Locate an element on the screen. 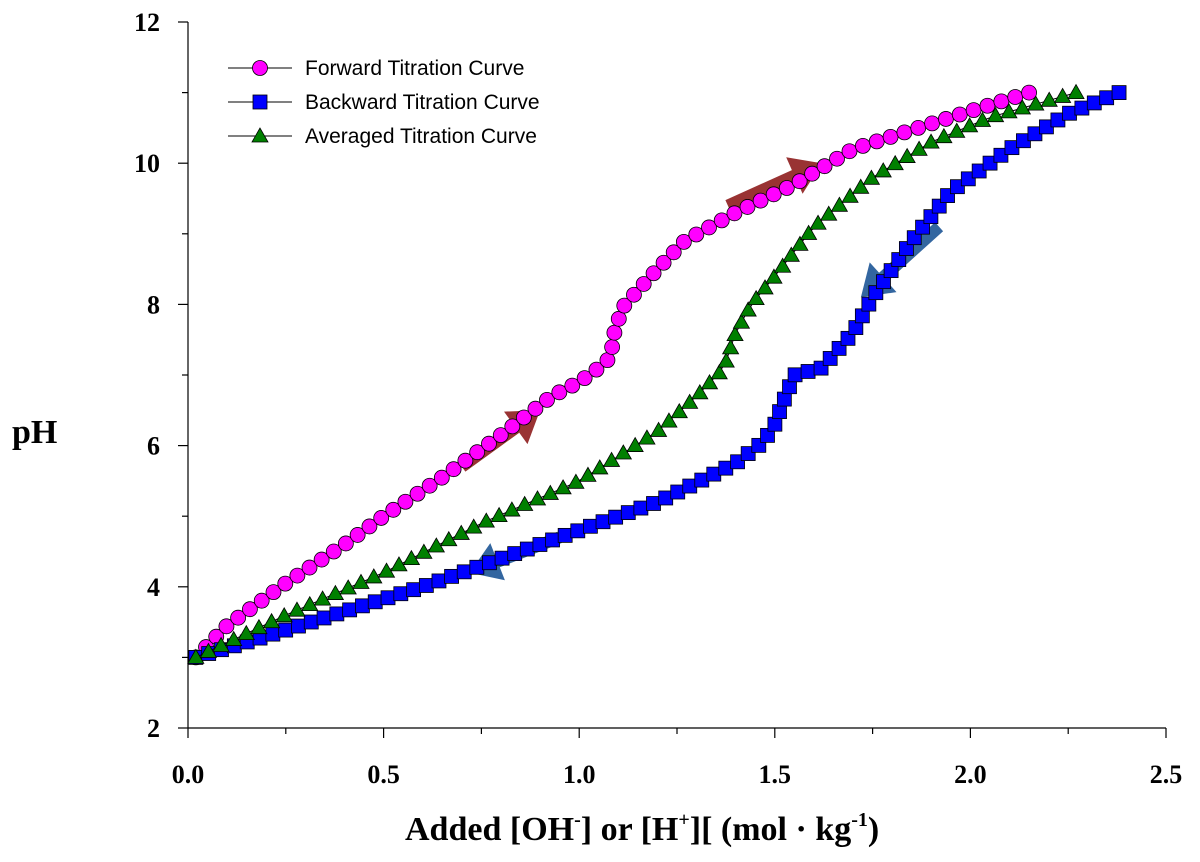  x-axis-title: Added [OH-] or [H+][ (mol · kg-1) is located at coordinates (642, 828).